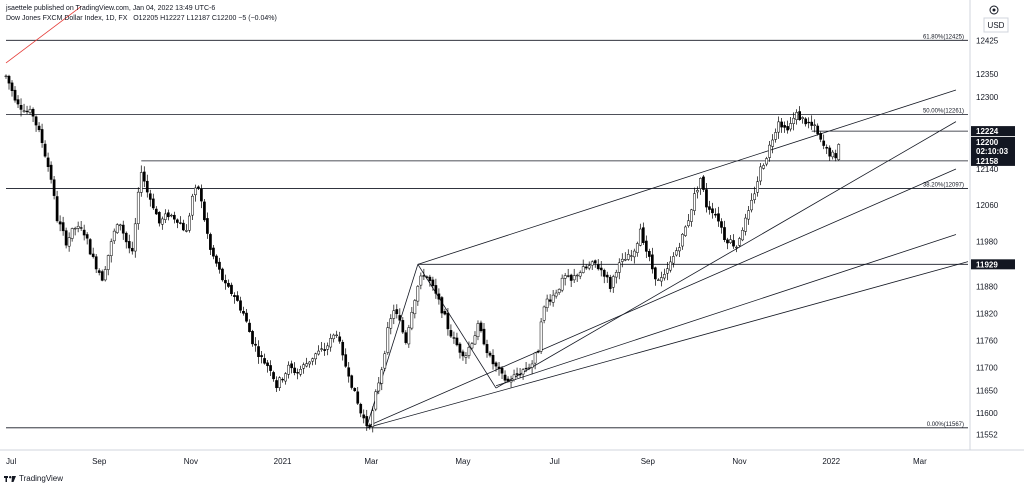 The image size is (1024, 490). I want to click on gear-icon, so click(994, 10).